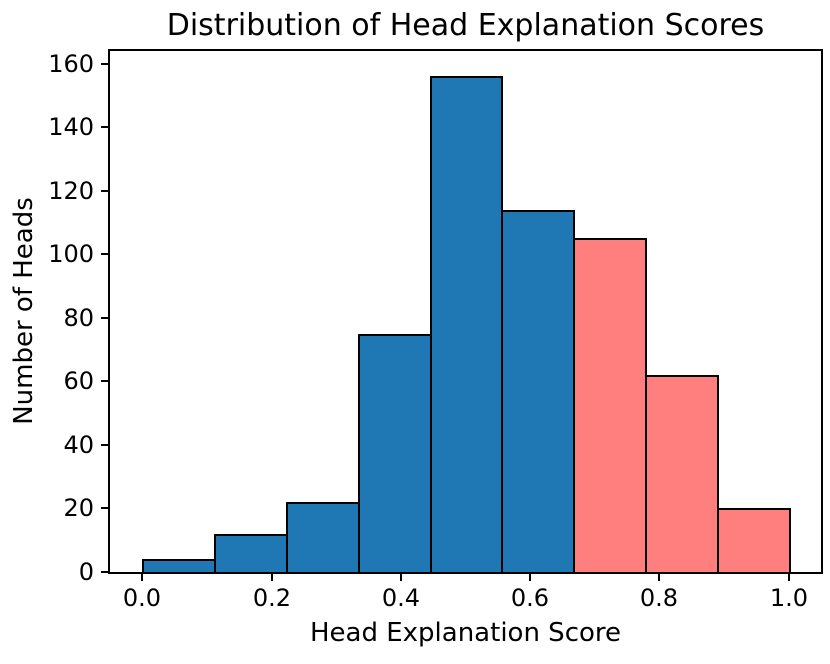 The height and width of the screenshot is (664, 830). What do you see at coordinates (401, 598) in the screenshot?
I see `x-tick-label: 0.4` at bounding box center [401, 598].